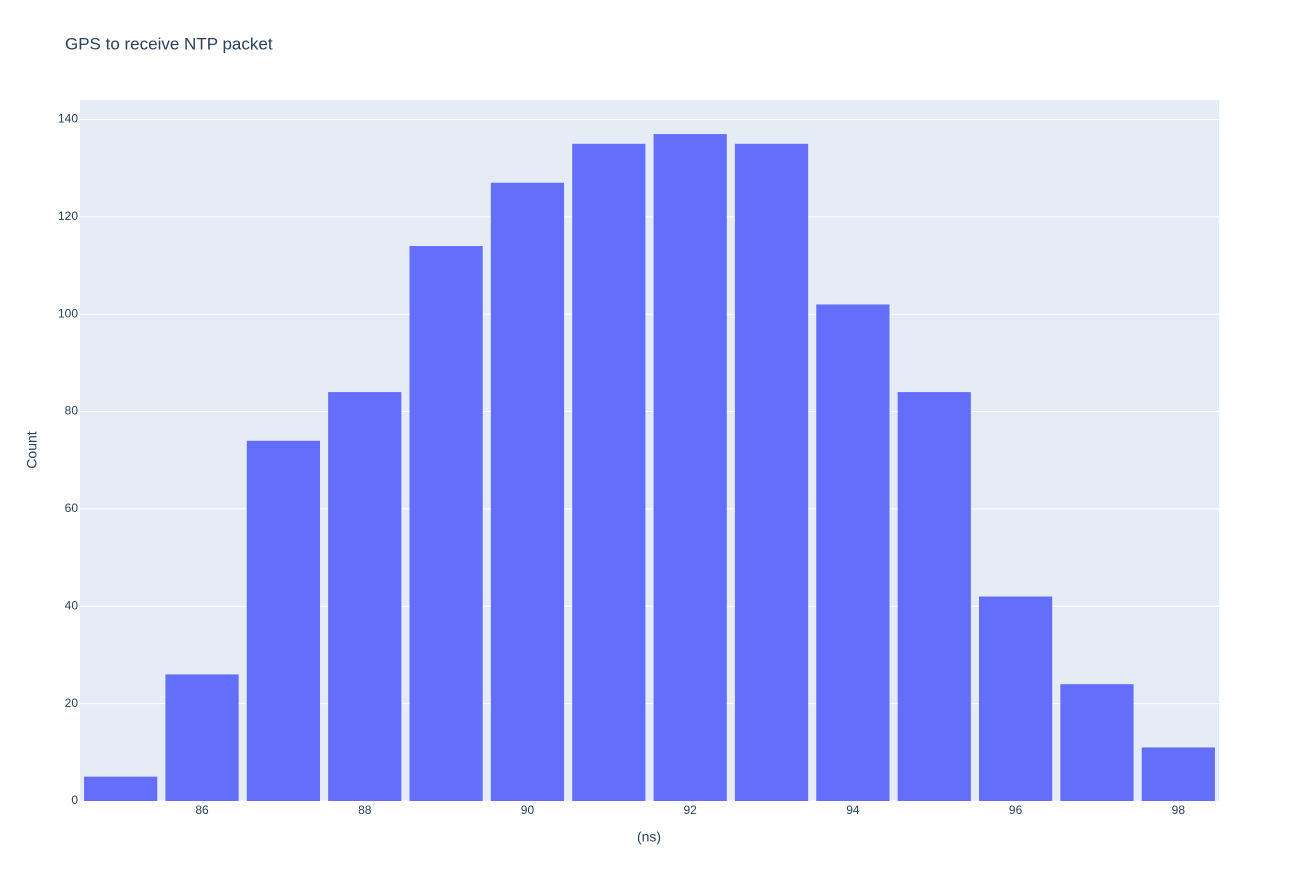  What do you see at coordinates (853, 810) in the screenshot?
I see `x-tick-label: 94` at bounding box center [853, 810].